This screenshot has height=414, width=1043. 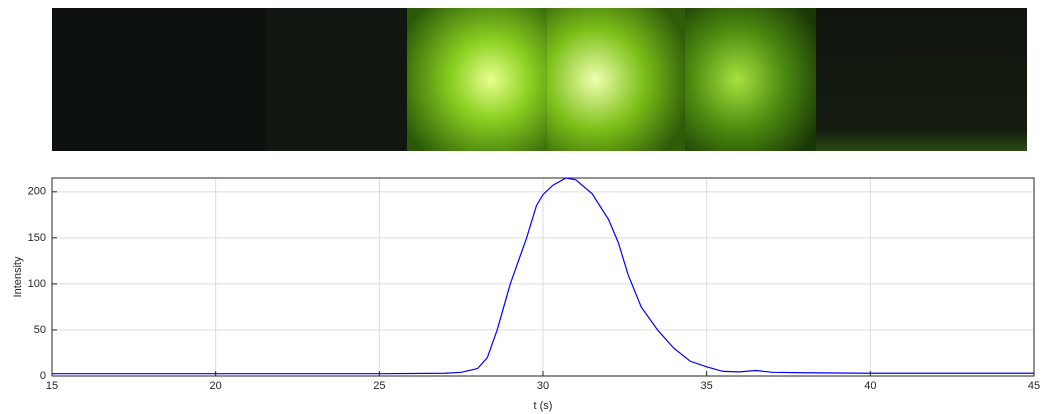 I want to click on x-tick-label: 30, so click(x=543, y=386).